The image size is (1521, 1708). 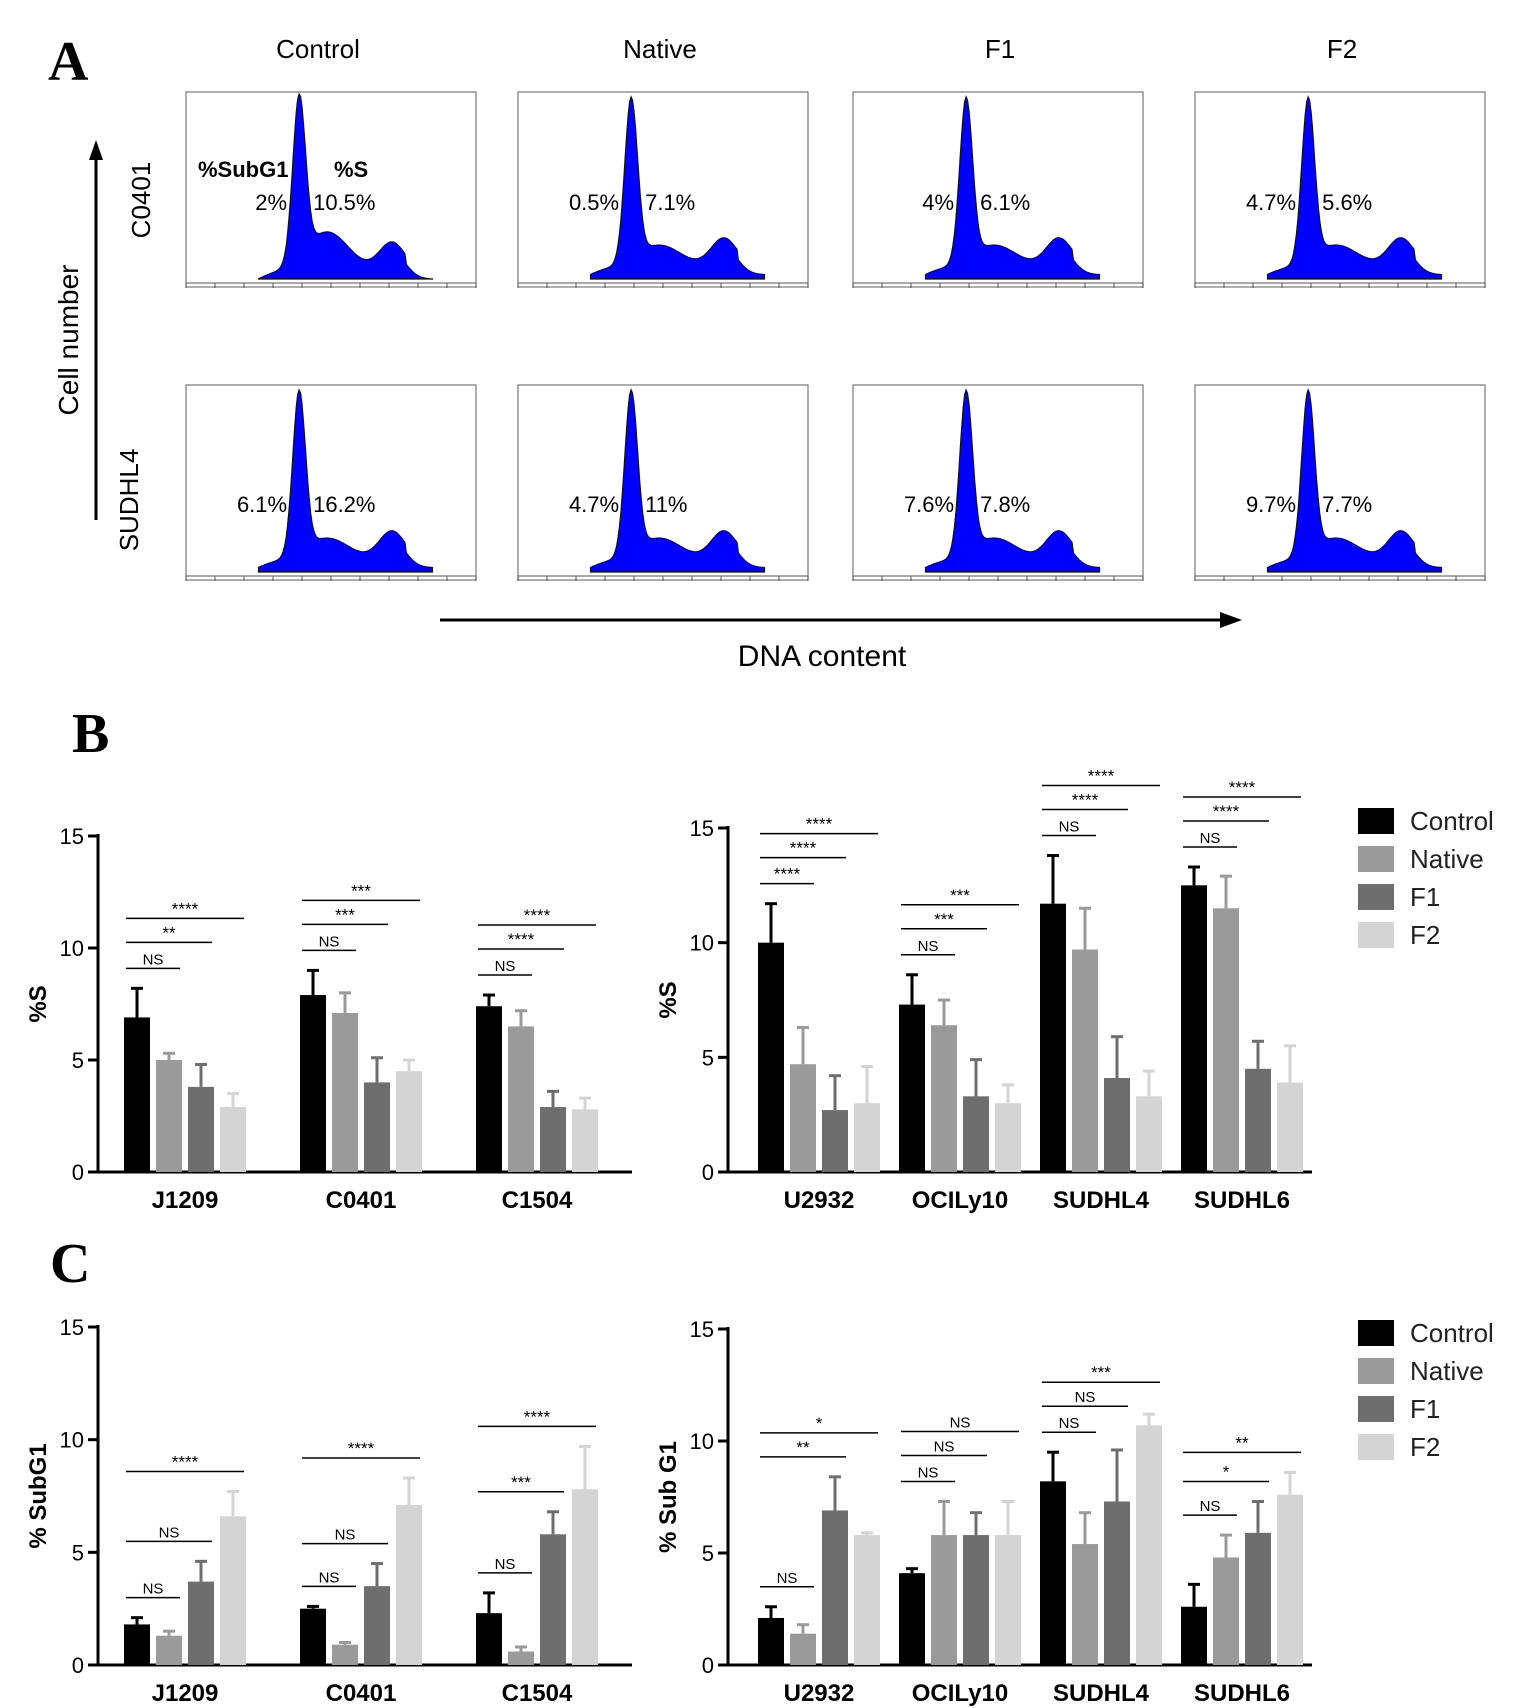 I want to click on bar-sudhl6-f1, so click(x=1258, y=1120).